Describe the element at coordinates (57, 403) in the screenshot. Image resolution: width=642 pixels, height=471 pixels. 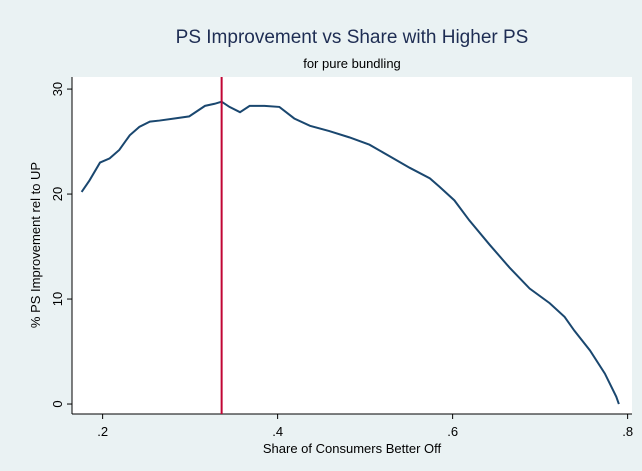
I see `y-tick-label: 0` at that location.